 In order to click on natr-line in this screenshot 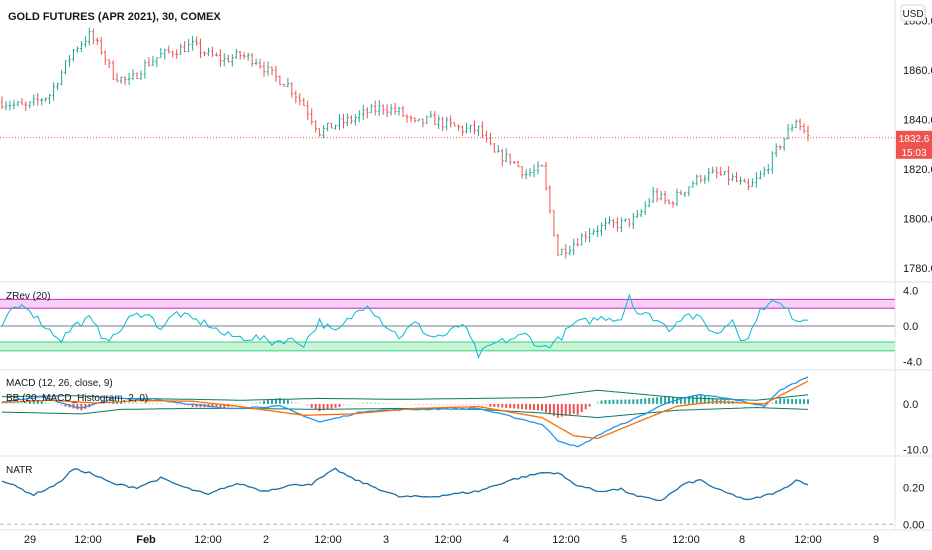, I will do `click(405, 484)`.